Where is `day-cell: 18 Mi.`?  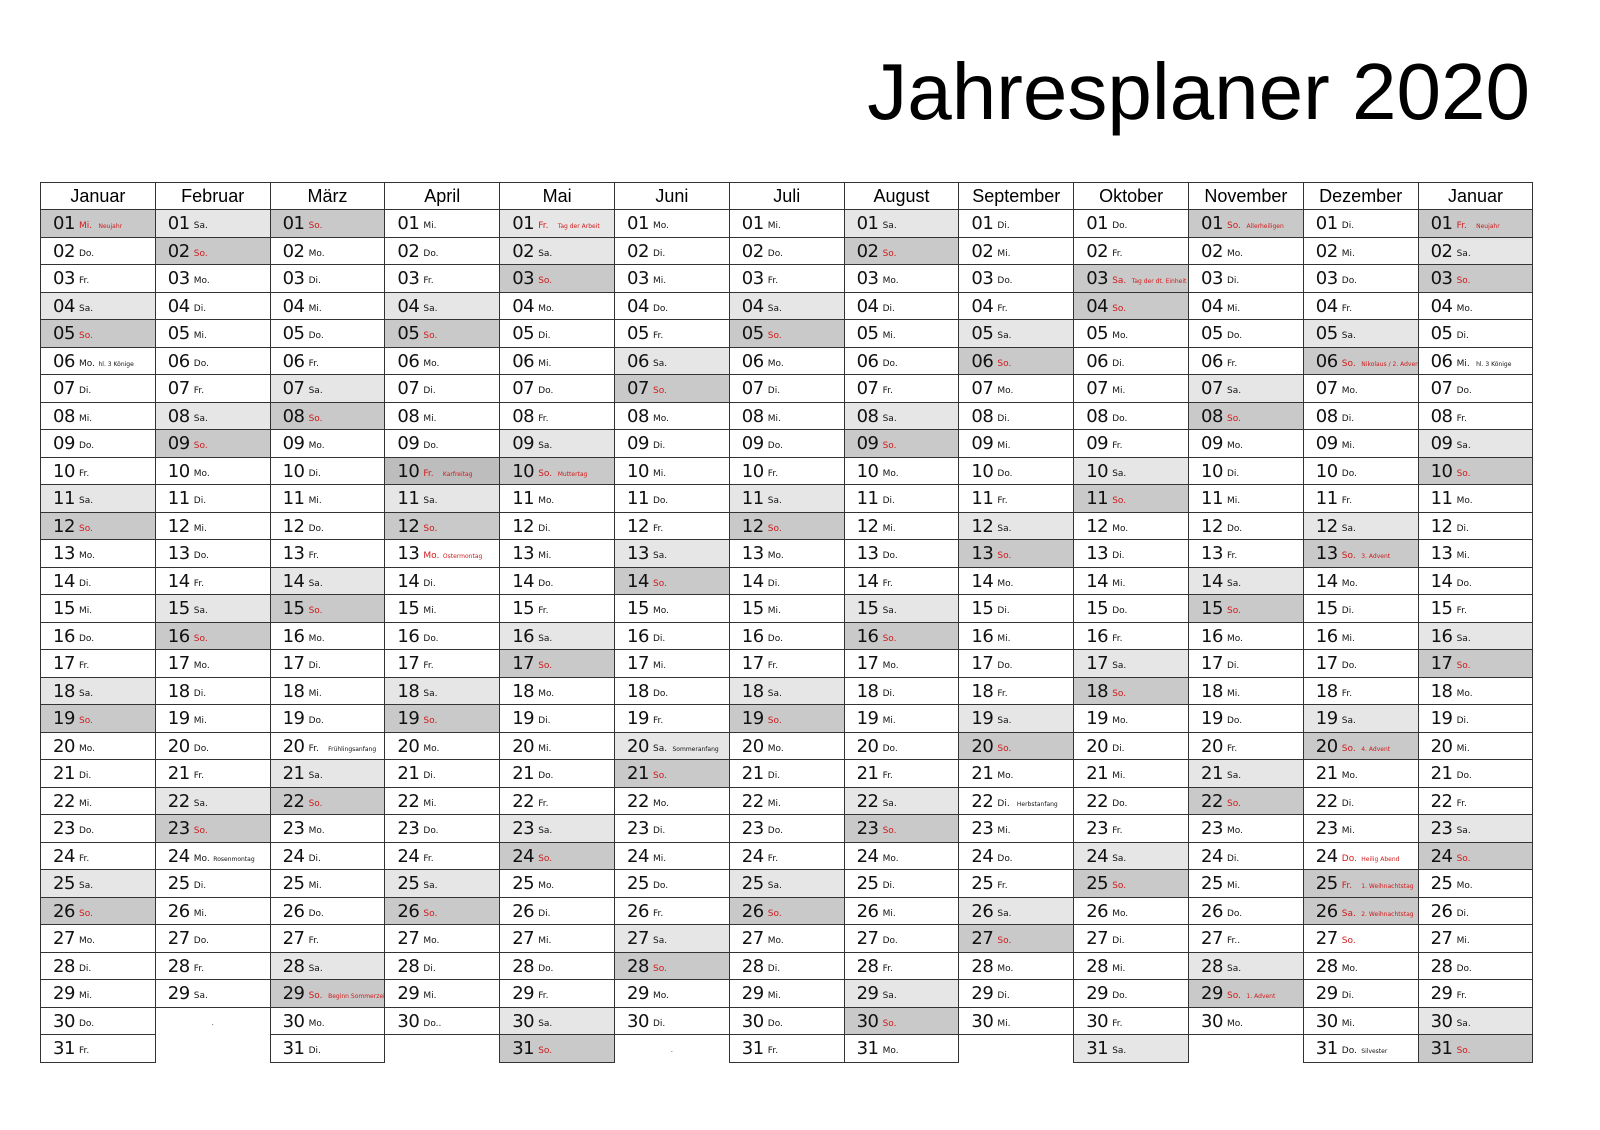 day-cell: 18 Mi. is located at coordinates (1246, 691).